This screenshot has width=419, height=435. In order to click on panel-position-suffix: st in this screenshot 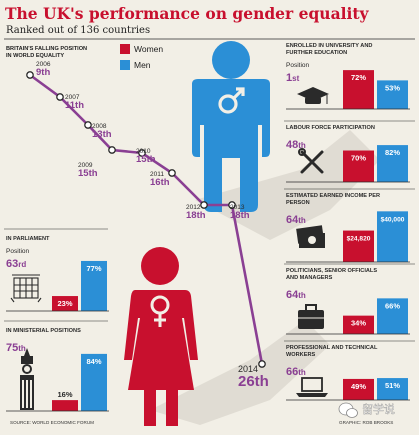, I will do `click(295, 78)`.